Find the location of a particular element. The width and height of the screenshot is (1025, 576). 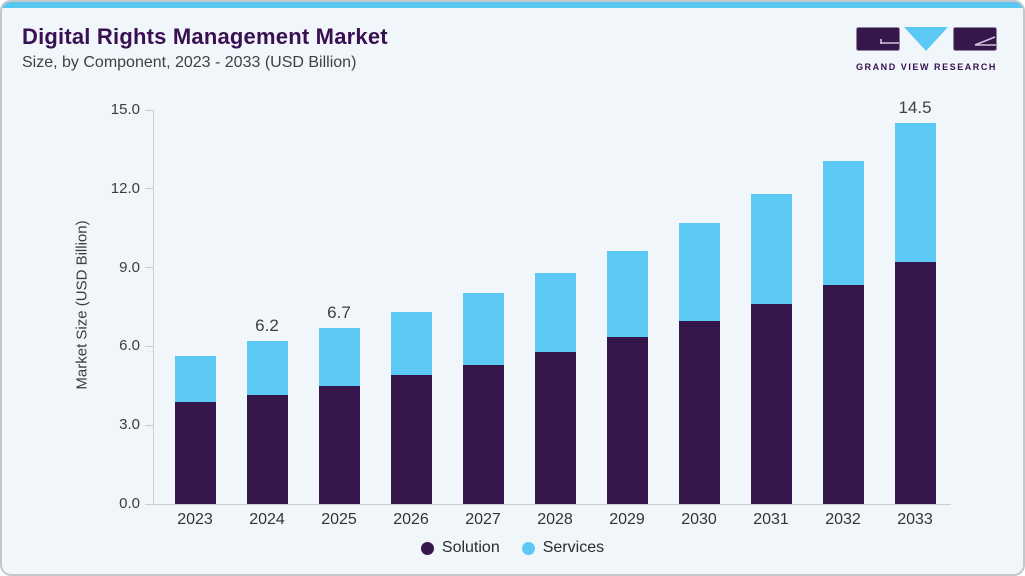

y-axis-tick-label: 3.0 is located at coordinates (129, 425).